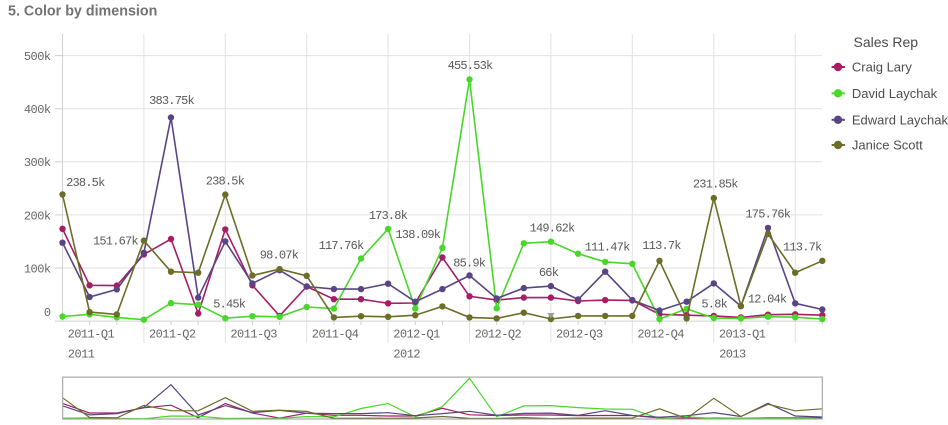  Describe the element at coordinates (886, 42) in the screenshot. I see `svg-text: Sales Rep` at that location.